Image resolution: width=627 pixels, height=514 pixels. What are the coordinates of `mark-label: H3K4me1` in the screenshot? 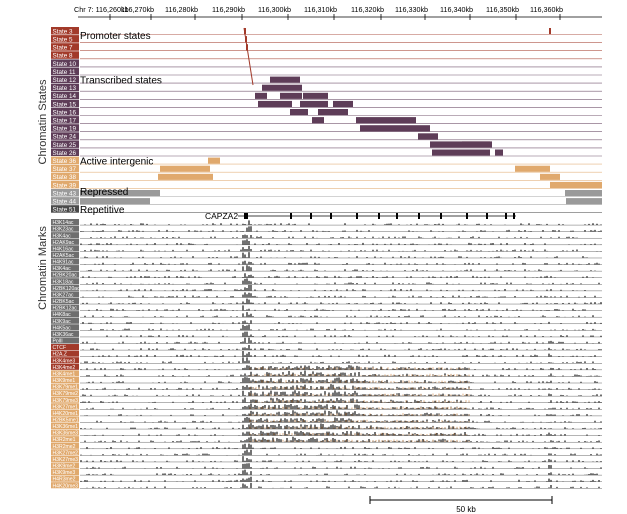 It's located at (64, 374).